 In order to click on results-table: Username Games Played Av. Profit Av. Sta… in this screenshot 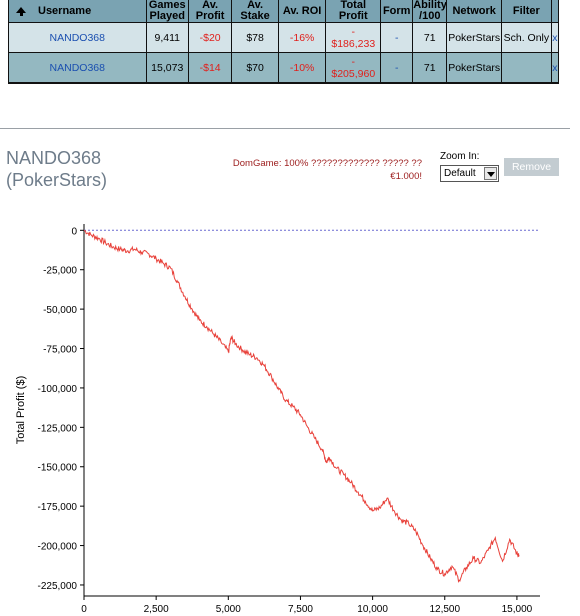, I will do `click(283, 42)`.